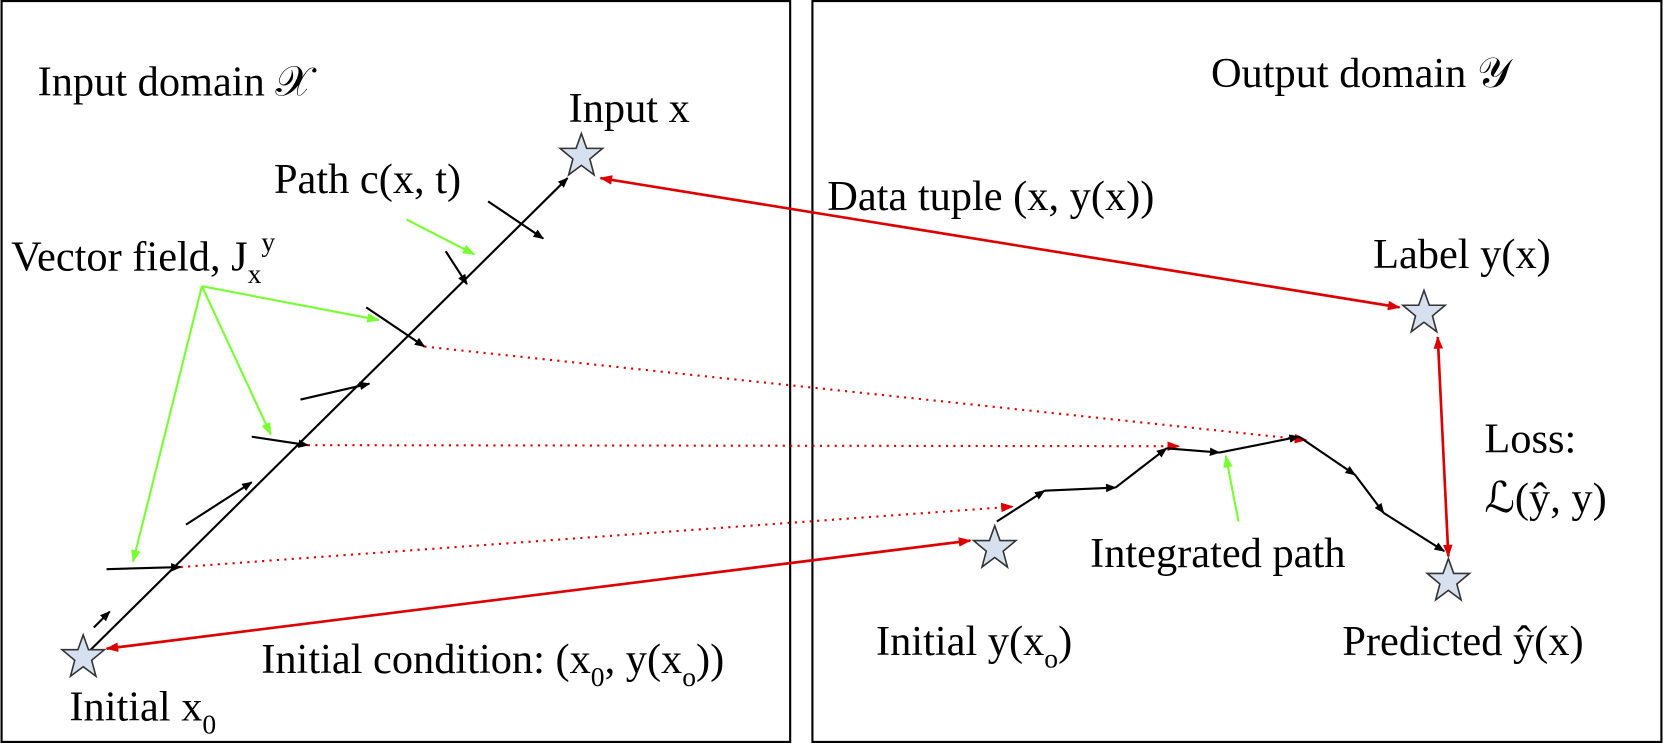 This screenshot has width=1663, height=743. I want to click on input-x: Input x, so click(629, 108).